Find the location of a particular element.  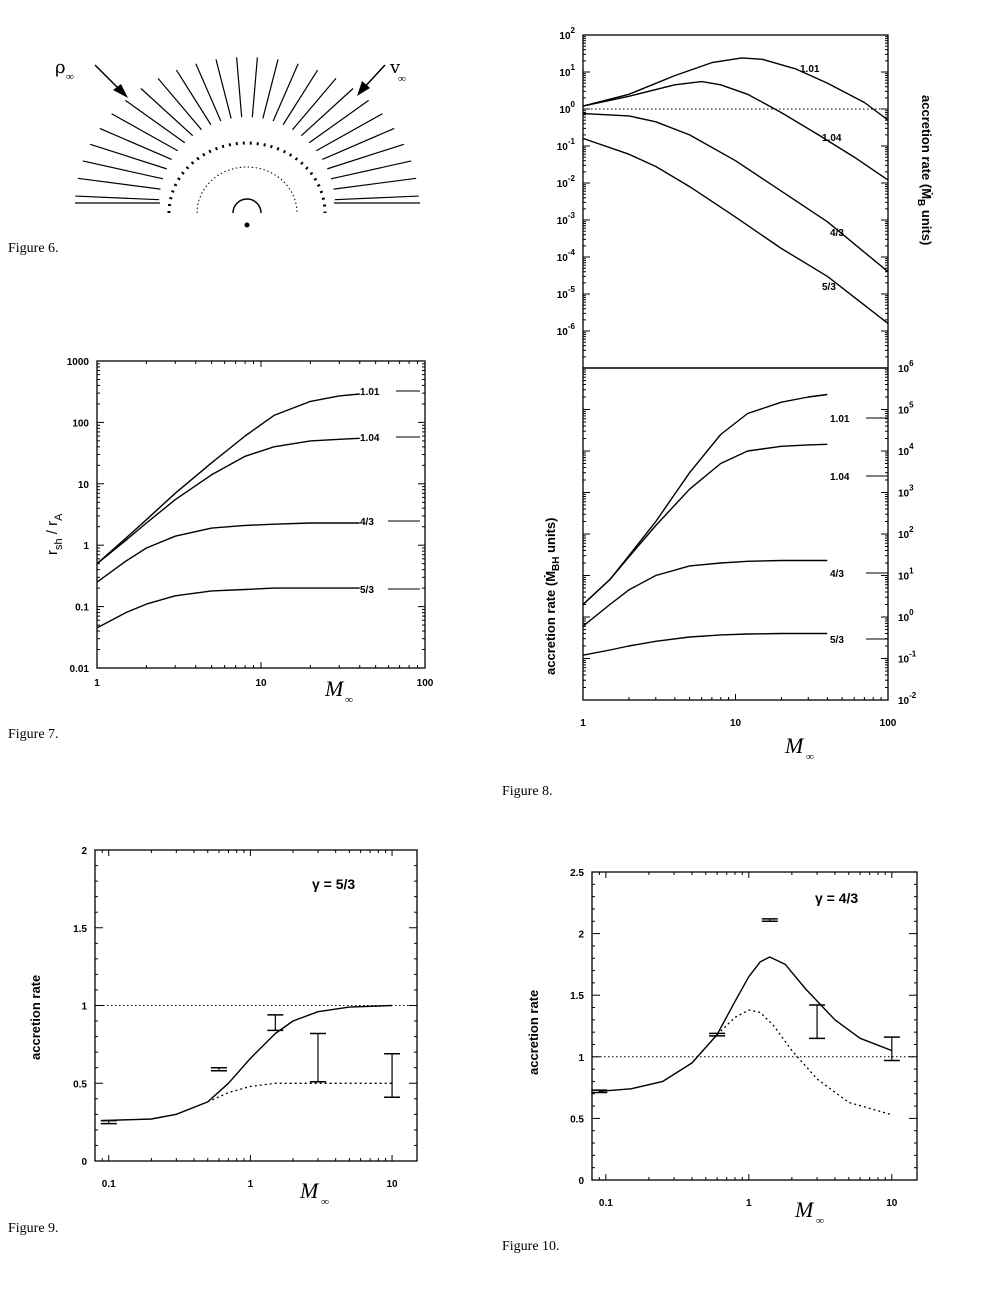

y-tick-label: 0.01 is located at coordinates (80, 669).